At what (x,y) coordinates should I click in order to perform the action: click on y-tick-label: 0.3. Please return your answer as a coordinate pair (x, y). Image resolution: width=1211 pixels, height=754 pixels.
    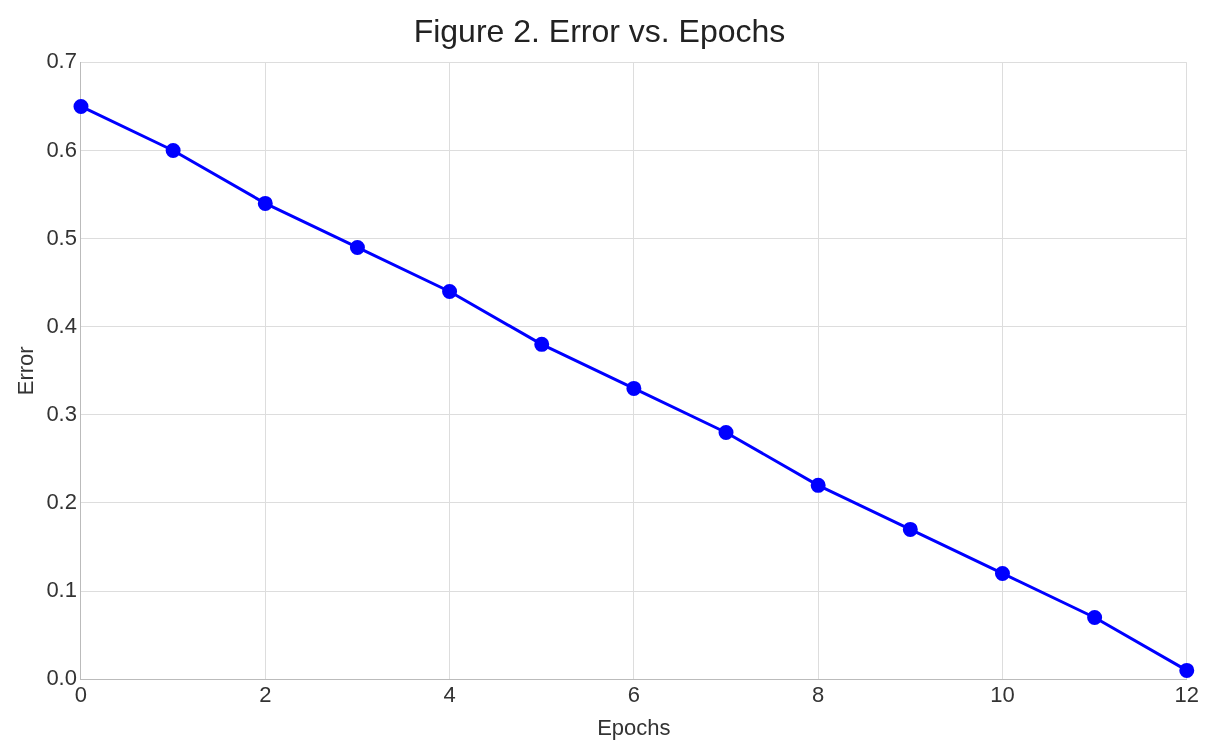
    Looking at the image, I should click on (61, 413).